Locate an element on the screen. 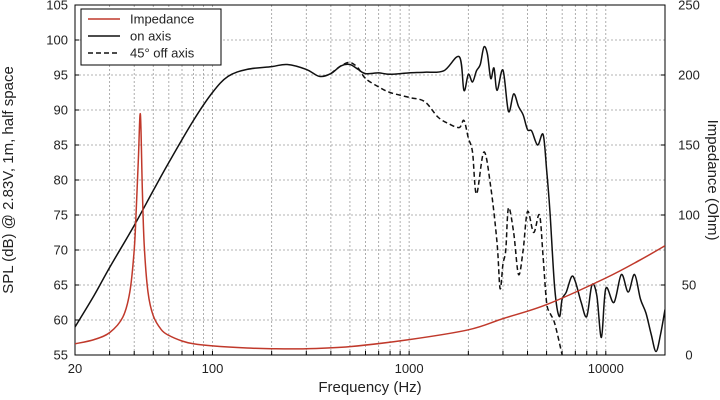  y-left-tick-label: 70 is located at coordinates (61, 250).